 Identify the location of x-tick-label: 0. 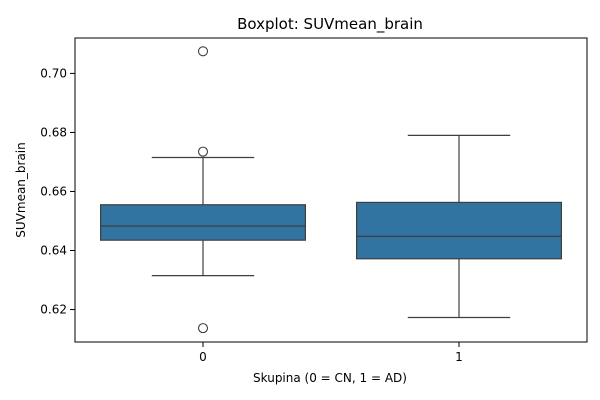
(203, 357).